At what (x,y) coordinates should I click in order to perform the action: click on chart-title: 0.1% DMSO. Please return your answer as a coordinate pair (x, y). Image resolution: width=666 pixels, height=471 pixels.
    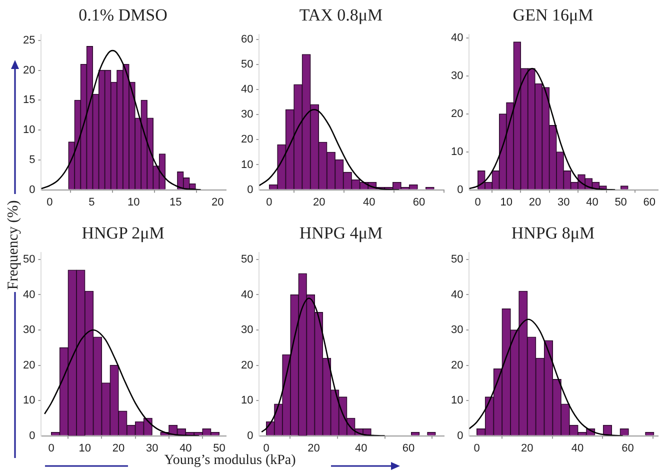
    Looking at the image, I should click on (123, 15).